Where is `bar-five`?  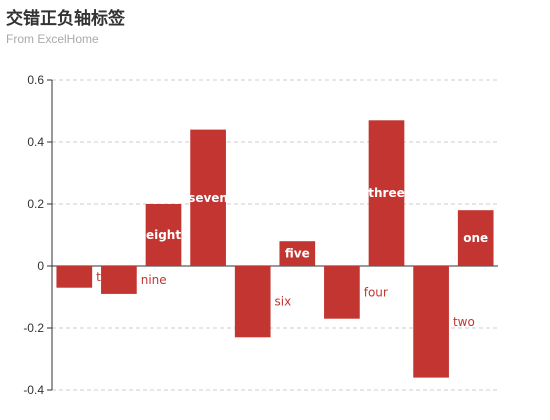 bar-five is located at coordinates (297, 253).